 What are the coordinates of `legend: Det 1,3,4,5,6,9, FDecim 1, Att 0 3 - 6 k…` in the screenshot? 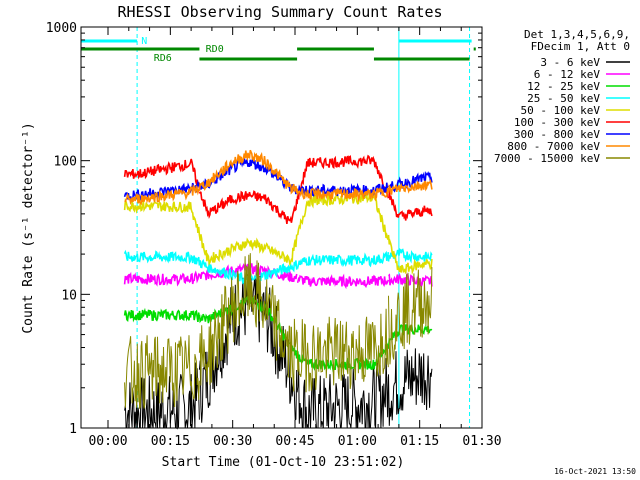 It's located at (562, 96).